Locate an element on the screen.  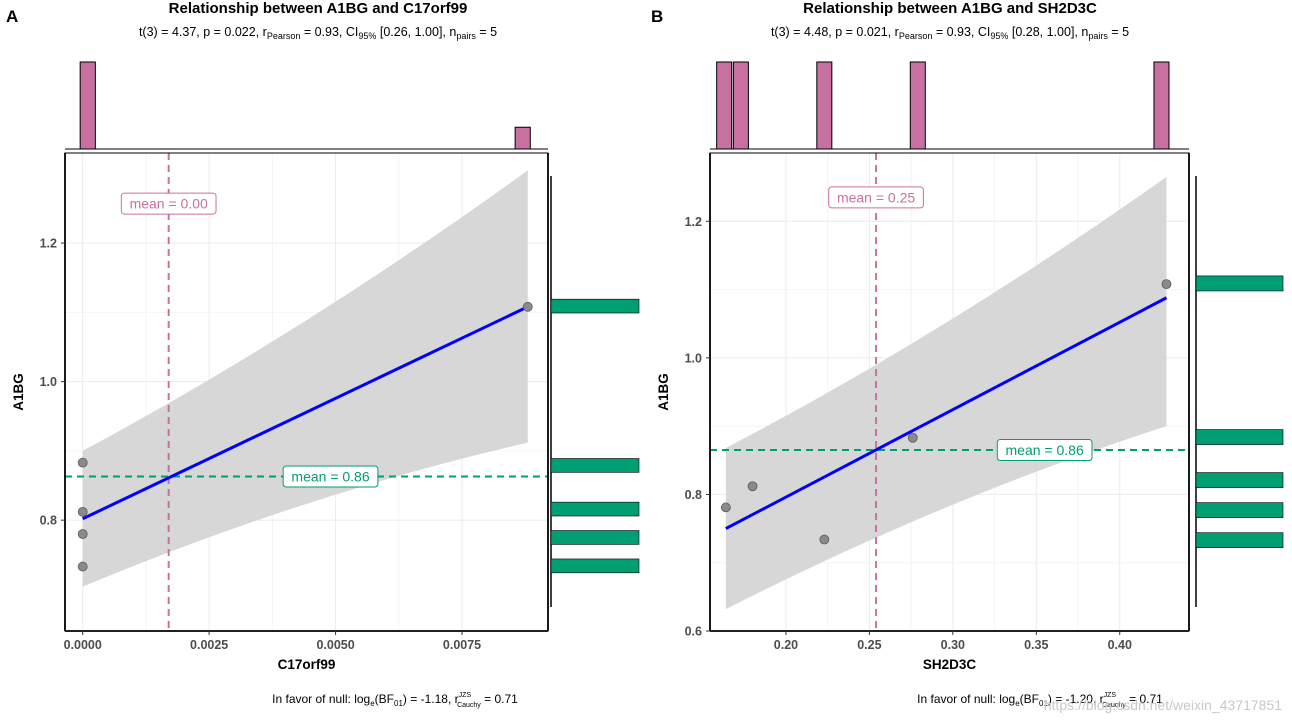
x-tick-label: 0.0050 is located at coordinates (335, 645).